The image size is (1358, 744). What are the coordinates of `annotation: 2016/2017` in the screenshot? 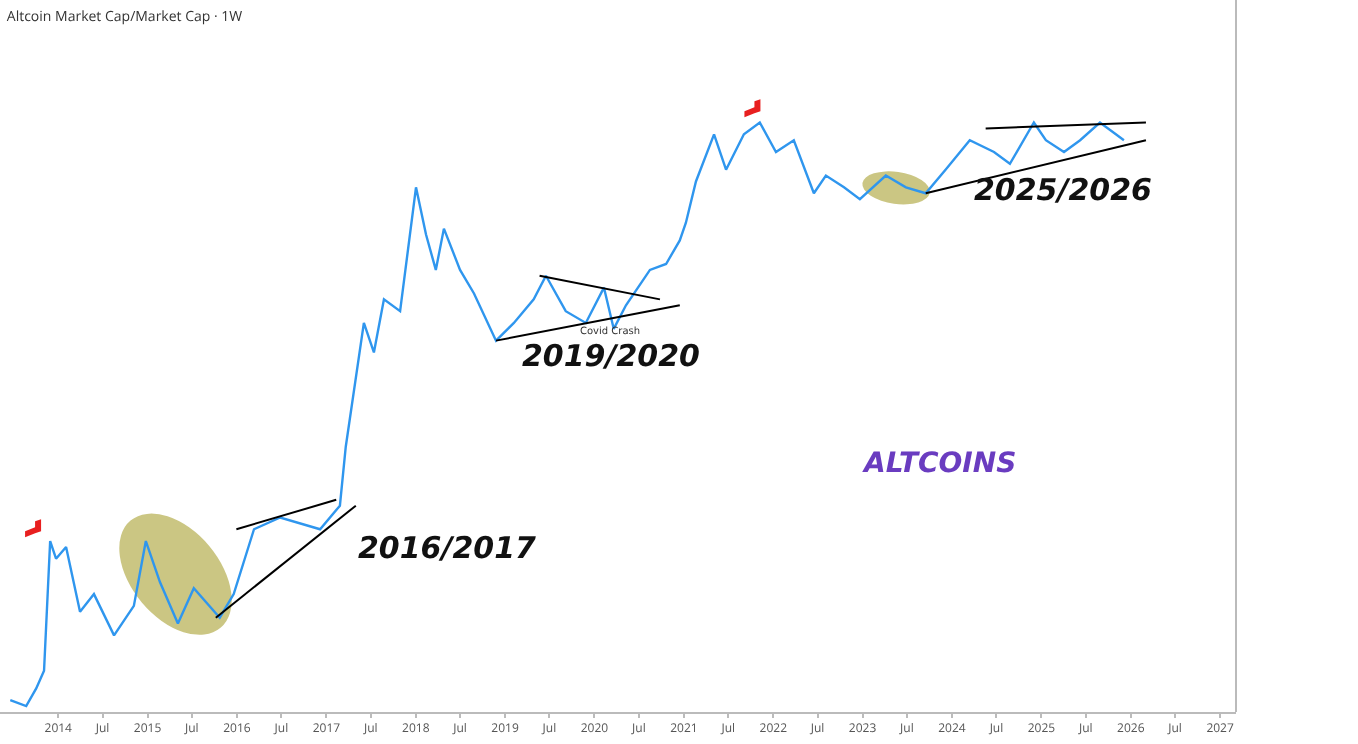 It's located at (448, 548).